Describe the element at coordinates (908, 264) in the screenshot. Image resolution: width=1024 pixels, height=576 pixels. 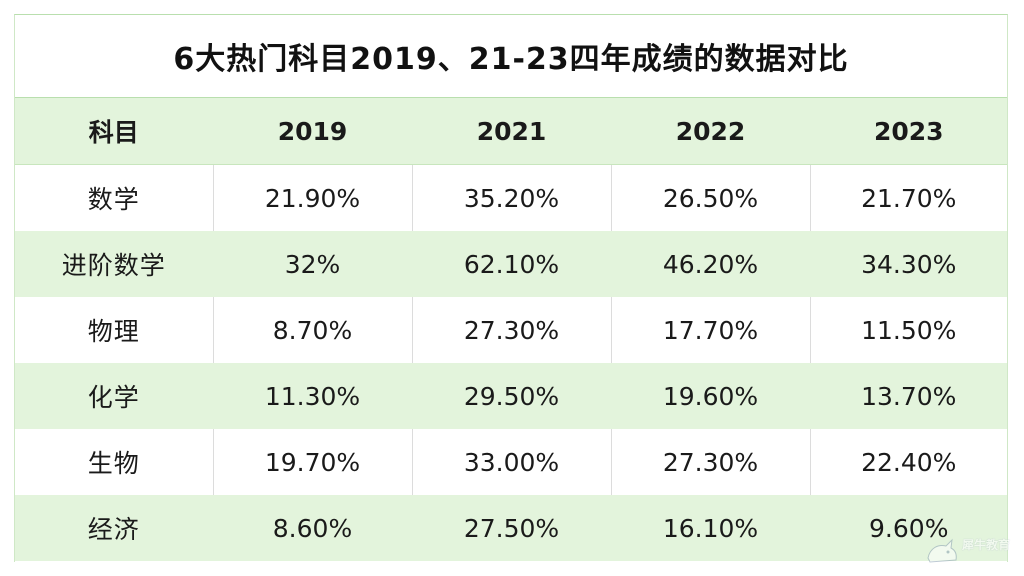
I see `value-cell-2023: 34.30%` at that location.